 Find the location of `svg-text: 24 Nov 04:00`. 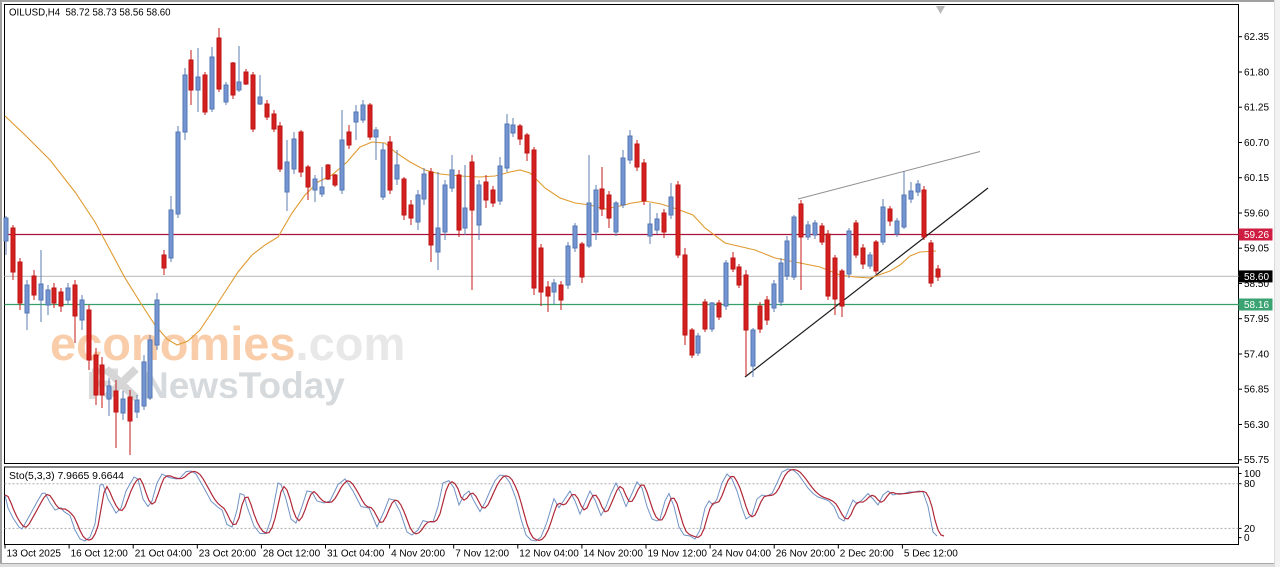

svg-text: 24 Nov 04:00 is located at coordinates (742, 554).